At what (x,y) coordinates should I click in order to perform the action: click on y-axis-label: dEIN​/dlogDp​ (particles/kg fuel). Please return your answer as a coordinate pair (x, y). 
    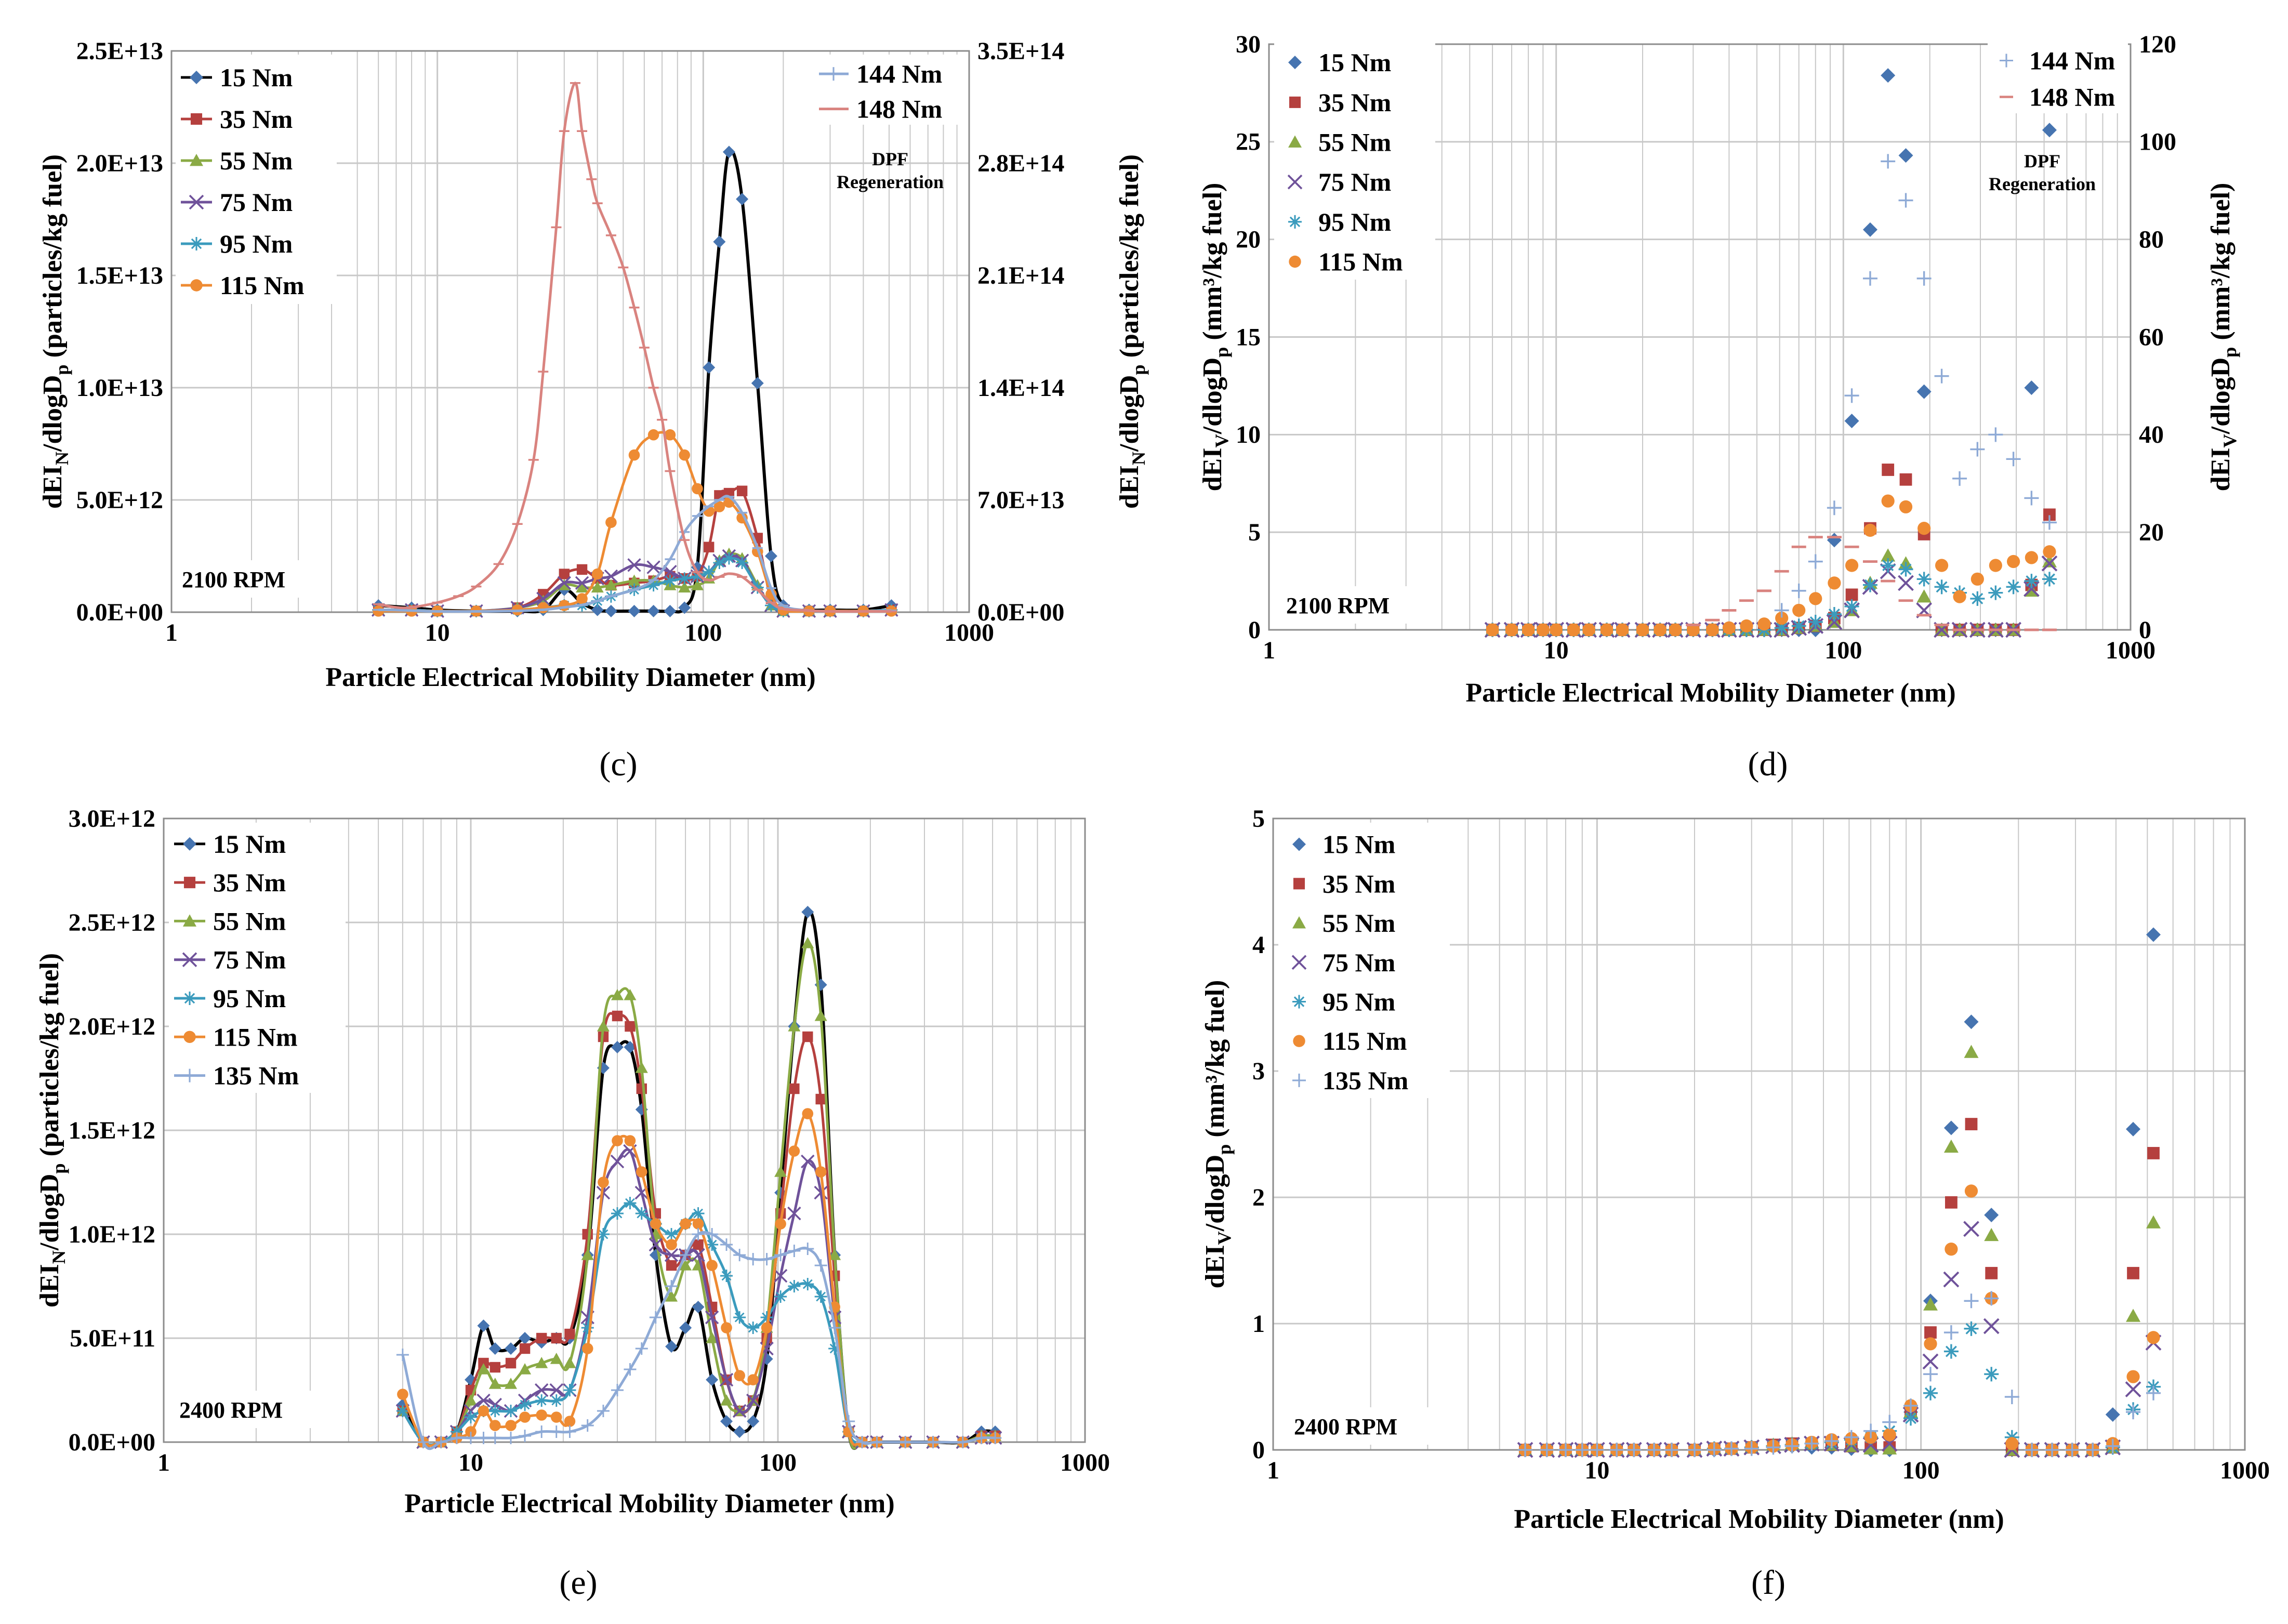
    Looking at the image, I should click on (55, 331).